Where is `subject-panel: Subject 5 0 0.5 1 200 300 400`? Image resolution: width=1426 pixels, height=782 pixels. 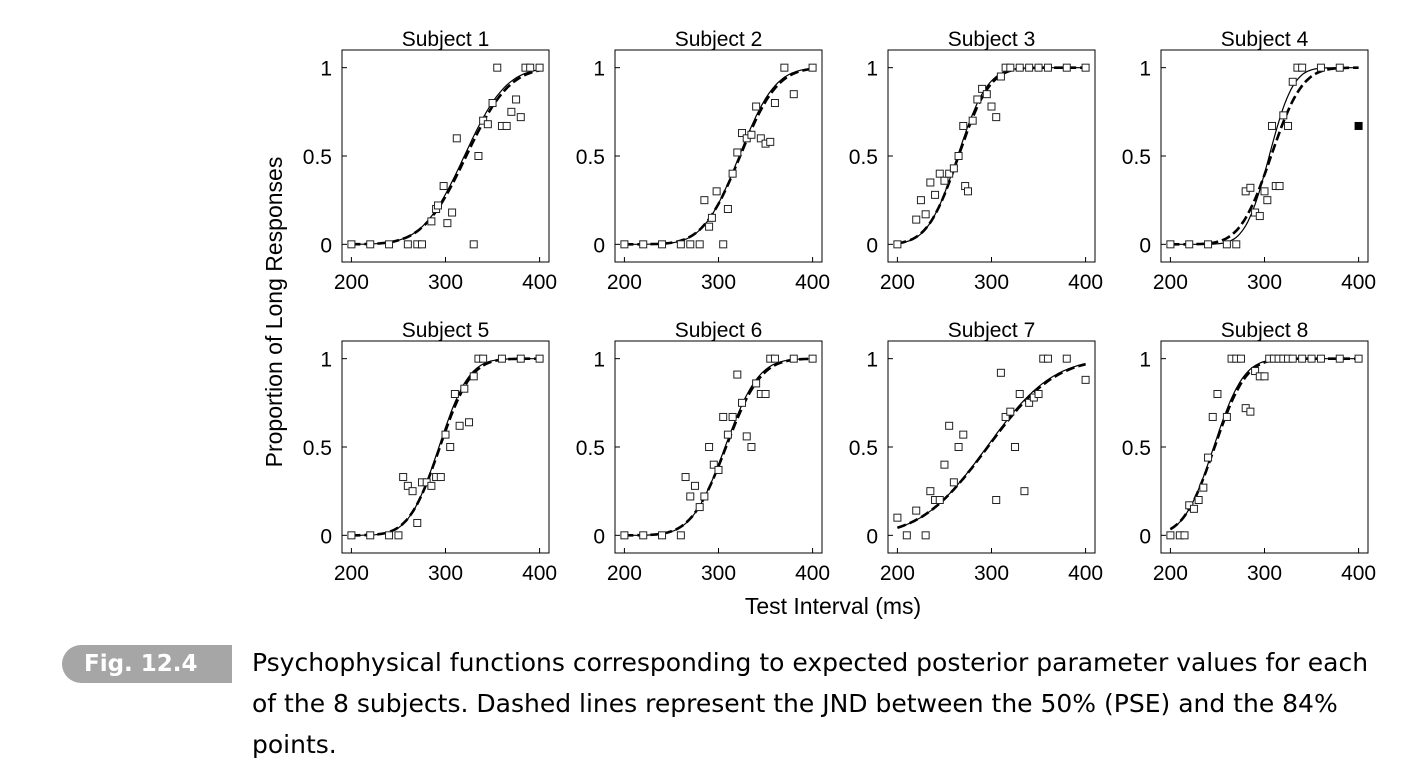
subject-panel: Subject 5 0 0.5 1 200 300 400 is located at coordinates (430, 452).